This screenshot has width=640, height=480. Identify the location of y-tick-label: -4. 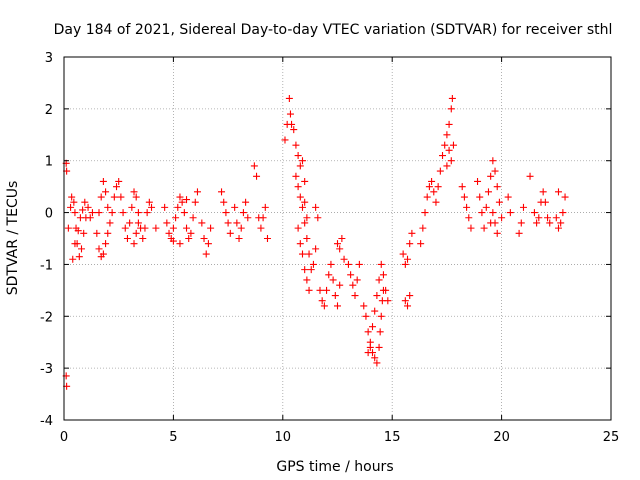
(46, 421).